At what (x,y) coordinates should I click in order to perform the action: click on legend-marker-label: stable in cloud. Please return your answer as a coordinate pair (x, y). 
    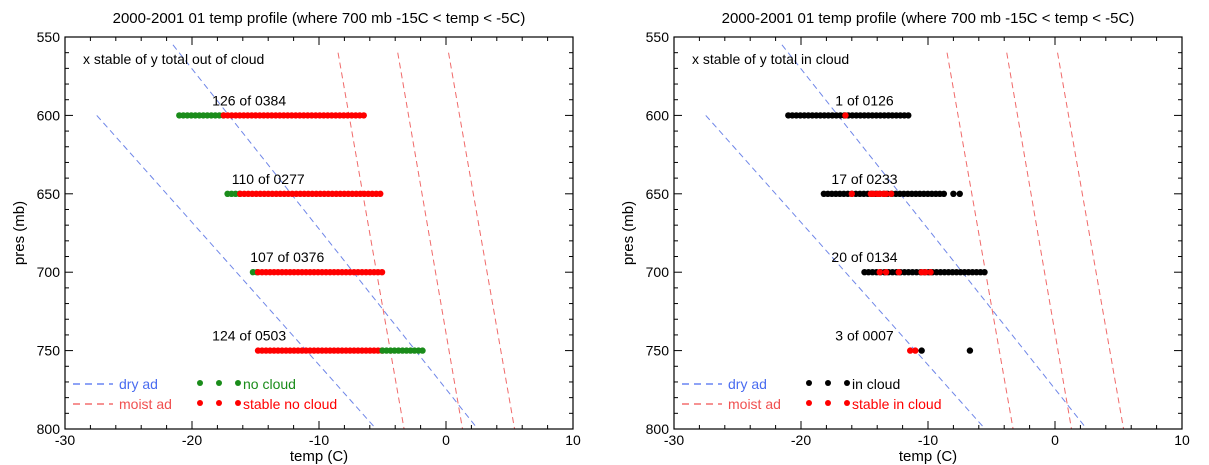
    Looking at the image, I should click on (897, 404).